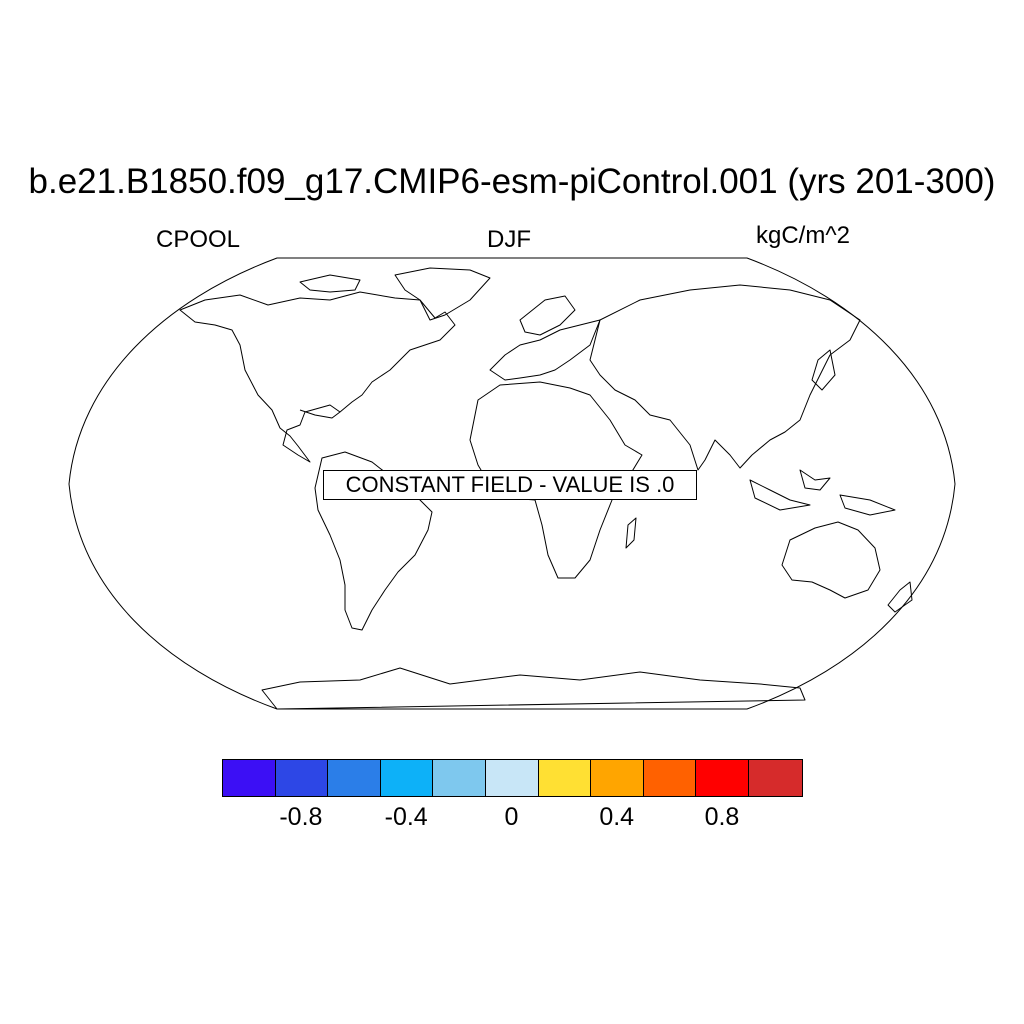 This screenshot has height=1024, width=1024. What do you see at coordinates (301, 817) in the screenshot?
I see `colorbar-tick-label: -0.8` at bounding box center [301, 817].